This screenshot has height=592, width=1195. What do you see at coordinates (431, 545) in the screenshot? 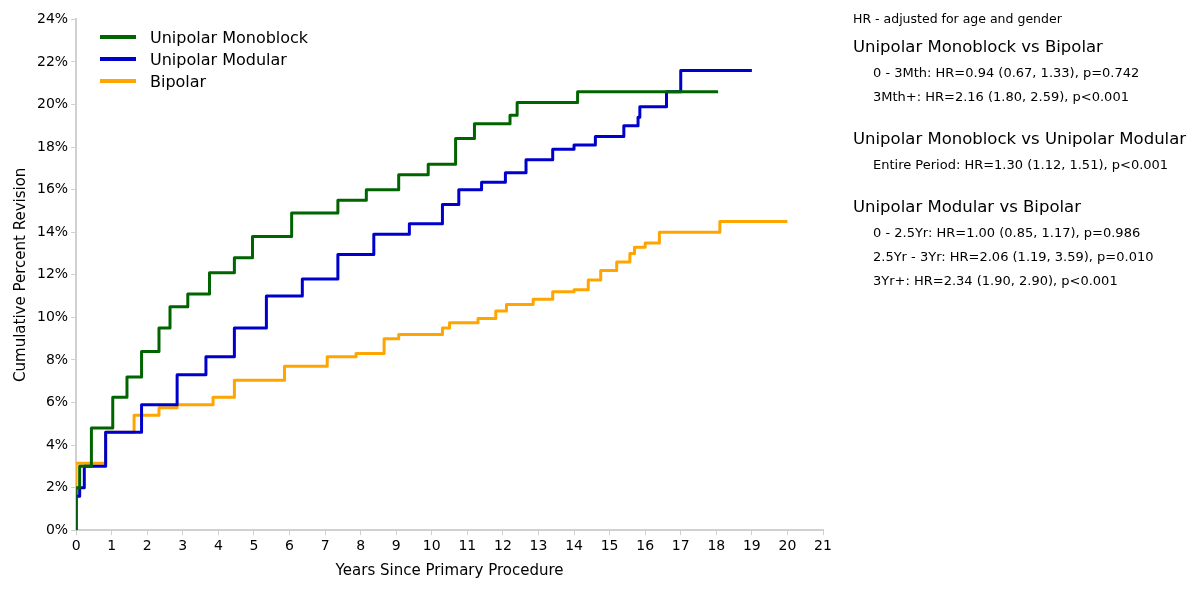
I see `x-tick-label: 10` at bounding box center [431, 545].